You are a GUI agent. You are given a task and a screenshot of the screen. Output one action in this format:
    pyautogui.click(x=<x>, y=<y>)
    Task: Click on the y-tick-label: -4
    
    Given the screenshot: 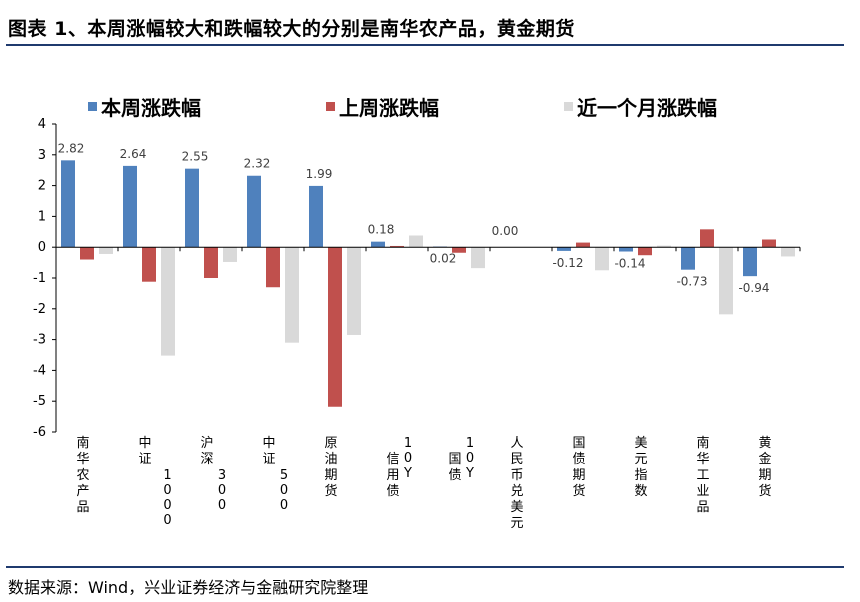 What is the action you would take?
    pyautogui.click(x=39, y=370)
    